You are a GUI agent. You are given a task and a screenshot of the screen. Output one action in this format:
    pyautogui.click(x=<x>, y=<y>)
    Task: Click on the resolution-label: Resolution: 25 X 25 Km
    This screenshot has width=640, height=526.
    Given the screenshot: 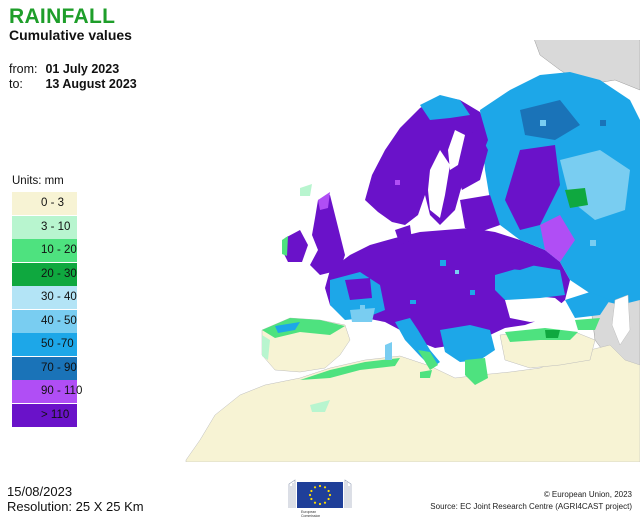 What is the action you would take?
    pyautogui.click(x=75, y=506)
    